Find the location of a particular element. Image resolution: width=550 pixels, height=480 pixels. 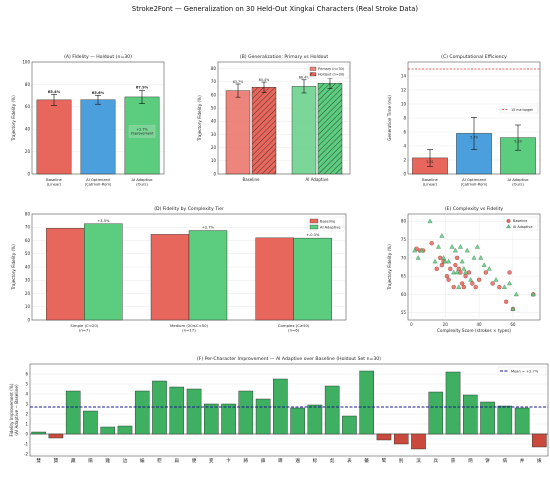

legend-label: Mean = +2.7% is located at coordinates (525, 372).